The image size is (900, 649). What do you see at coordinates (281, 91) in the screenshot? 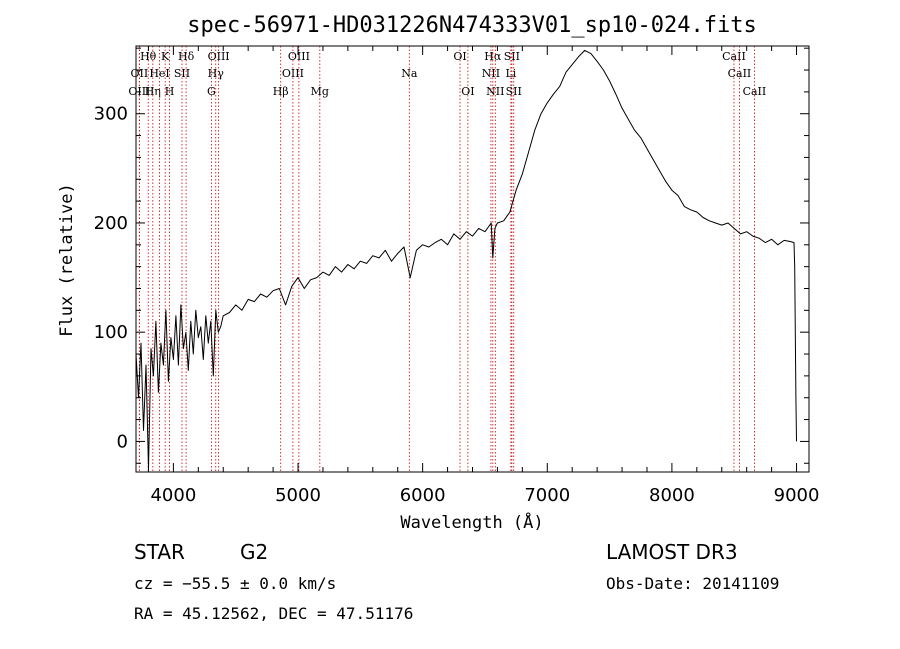
I see `line-label-12: Hβ` at bounding box center [281, 91].